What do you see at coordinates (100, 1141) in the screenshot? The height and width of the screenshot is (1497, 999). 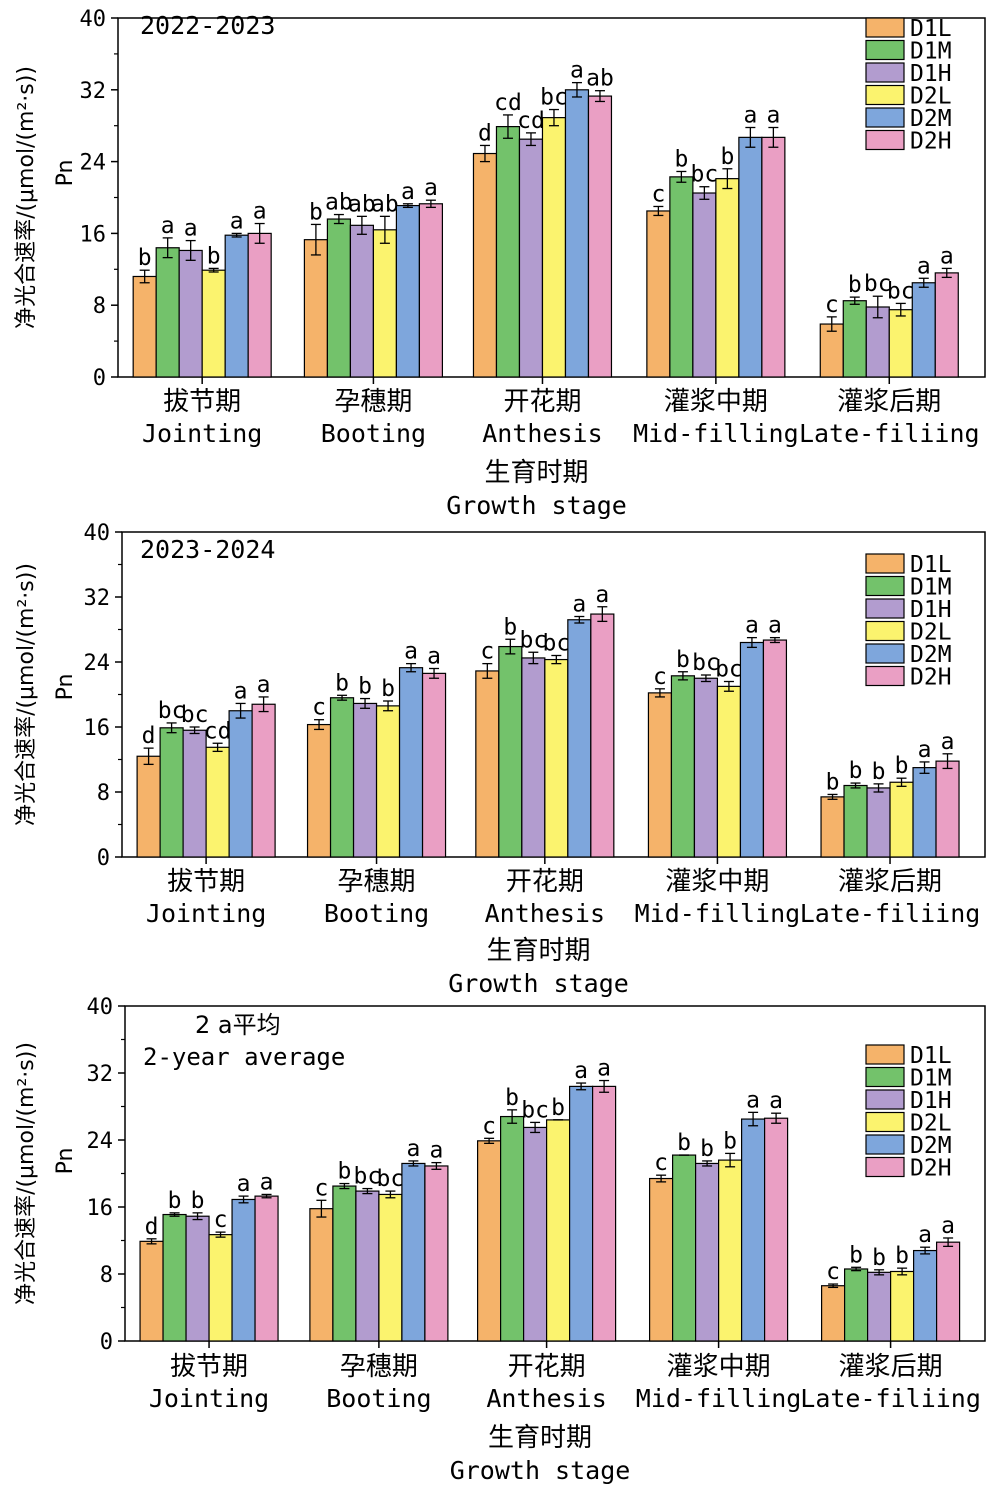 I see `y-tick-label: 24` at bounding box center [100, 1141].